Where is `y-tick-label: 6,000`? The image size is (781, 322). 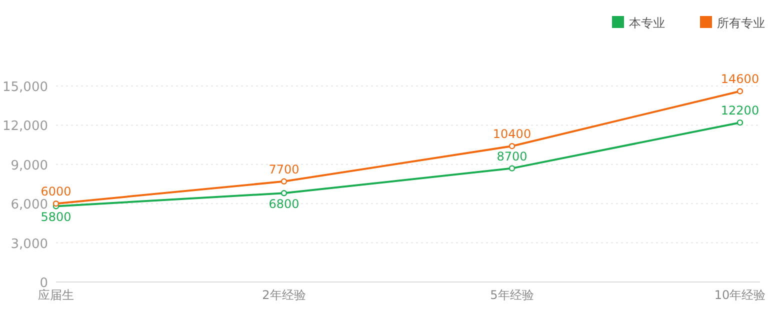 y-tick-label: 6,000 is located at coordinates (29, 205).